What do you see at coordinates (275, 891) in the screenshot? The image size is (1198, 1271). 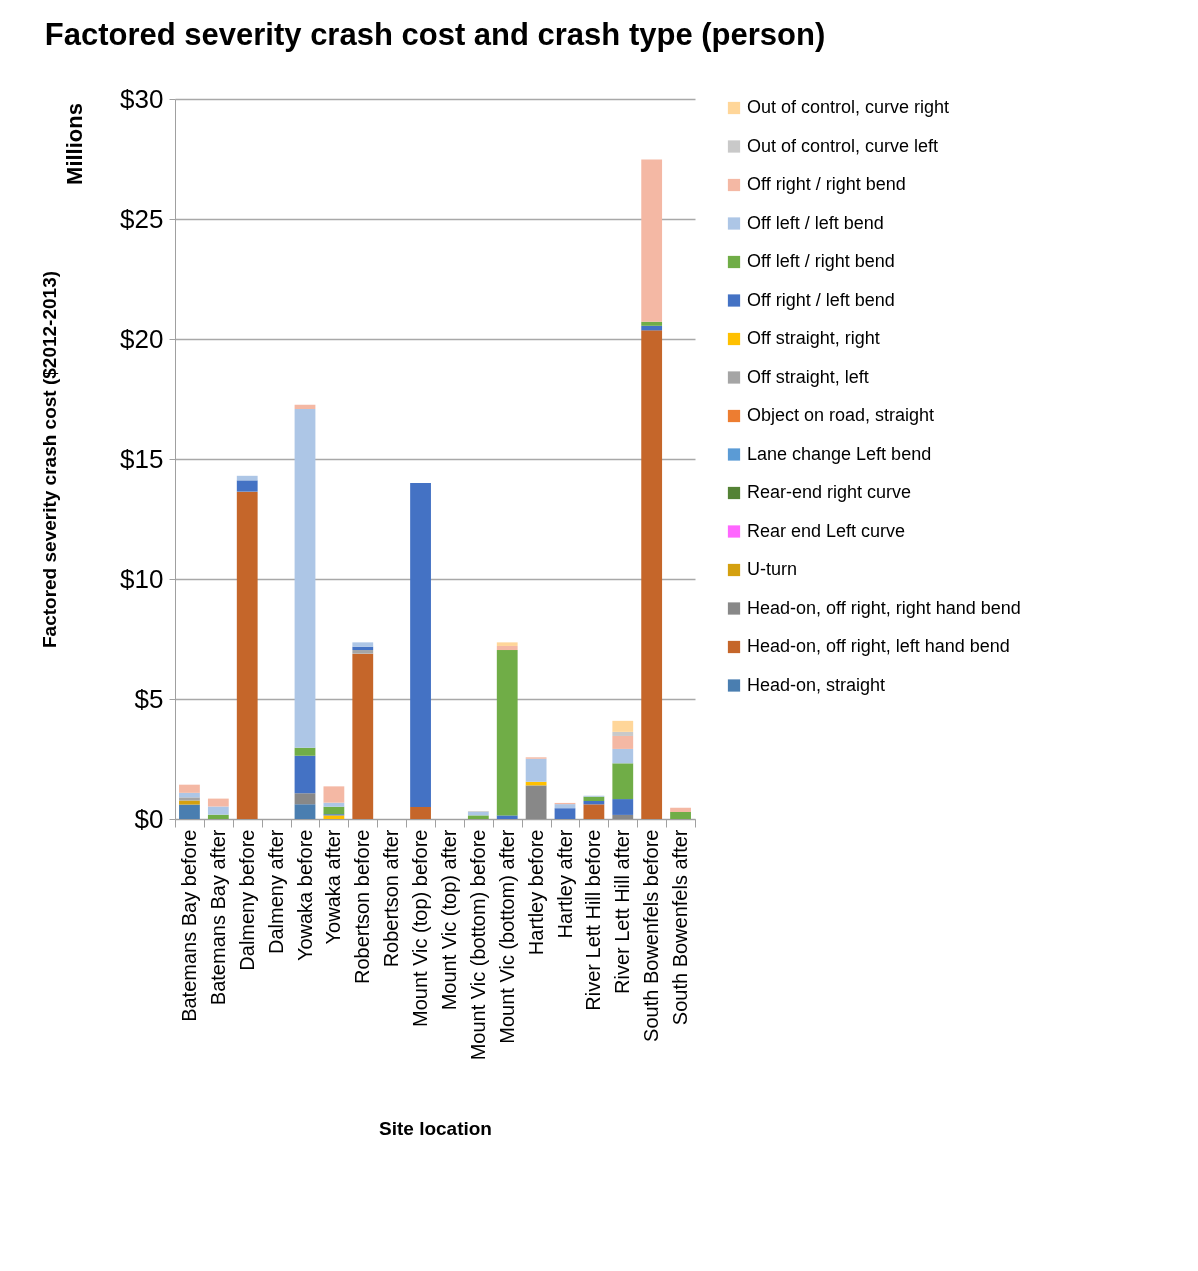 I see `x-tick-label: Dalmeny after` at bounding box center [275, 891].